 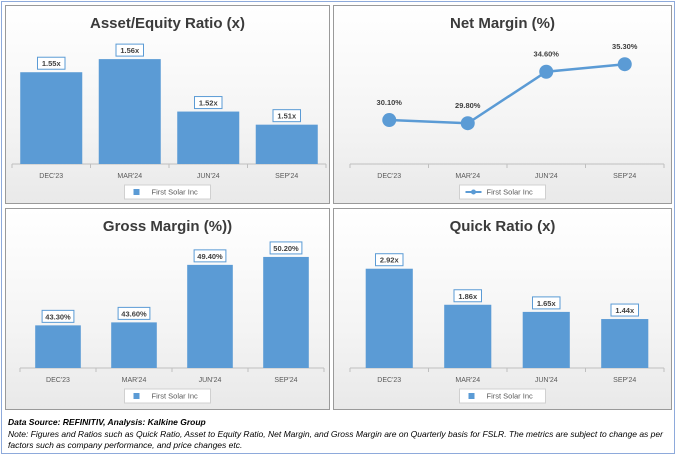 I want to click on data-label: 43.60%, so click(x=134, y=313).